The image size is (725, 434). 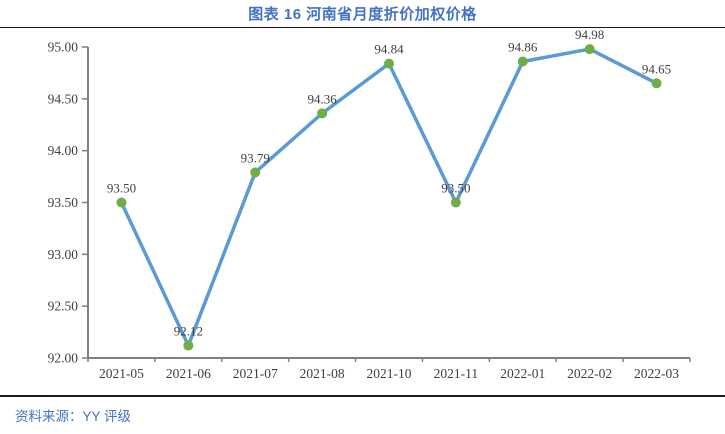 I want to click on x-tick-label: 2021-06, so click(x=188, y=373).